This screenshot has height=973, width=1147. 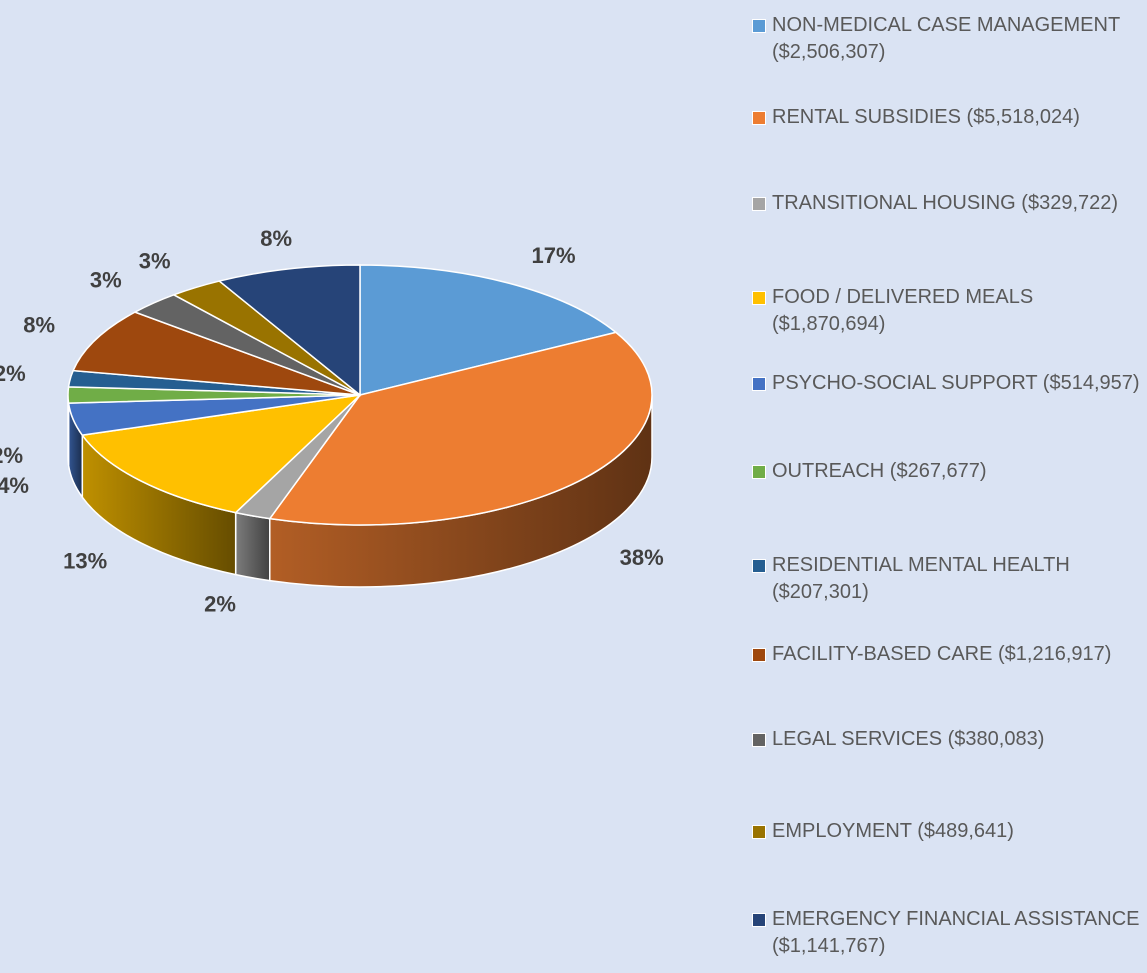 I want to click on legend-entry: FOOD / DELIVERED MEALS ($1,870,694), so click(x=947, y=311).